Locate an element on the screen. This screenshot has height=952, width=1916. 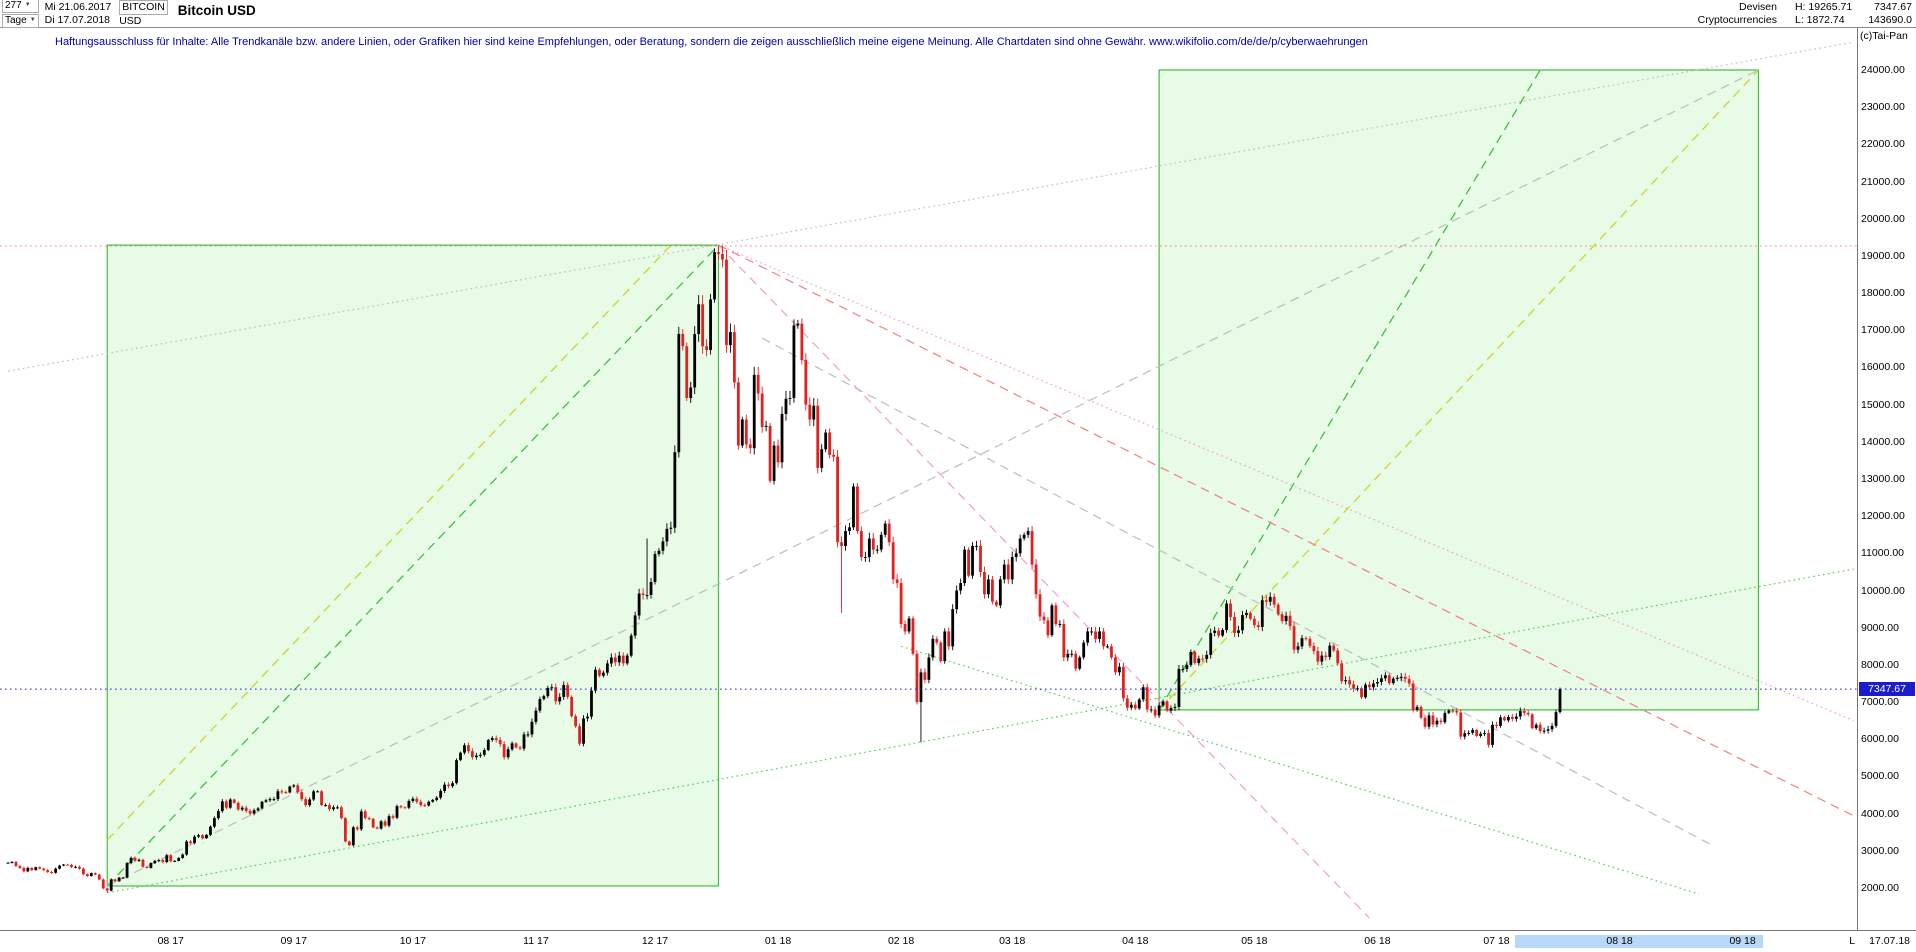
time-tick-label: 10 17 is located at coordinates (412, 941).